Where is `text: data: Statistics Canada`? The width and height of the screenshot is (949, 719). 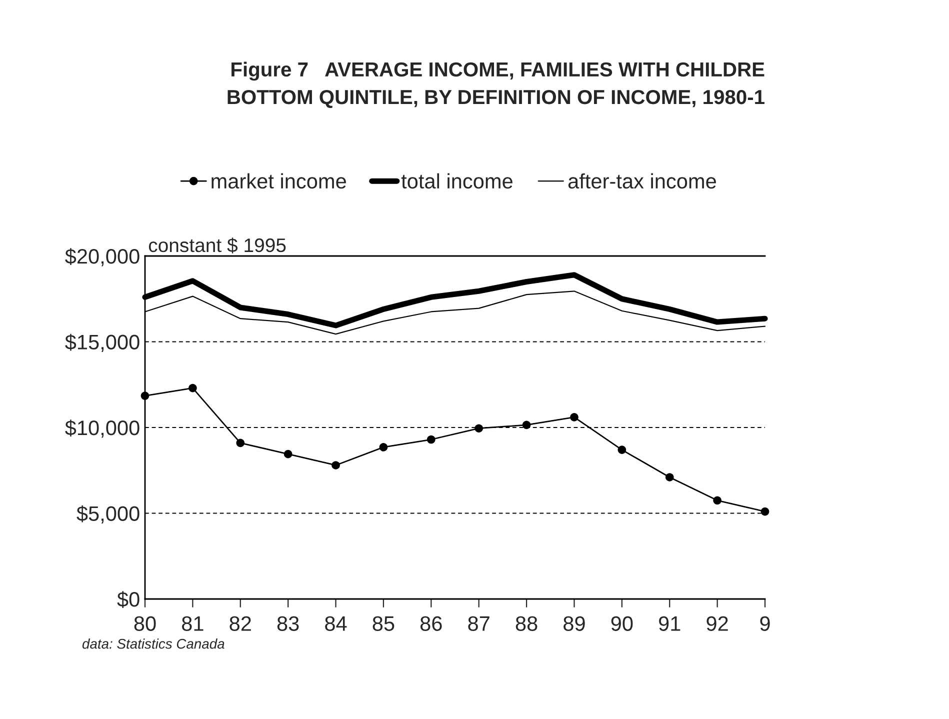
text: data: Statistics Canada is located at coordinates (153, 643).